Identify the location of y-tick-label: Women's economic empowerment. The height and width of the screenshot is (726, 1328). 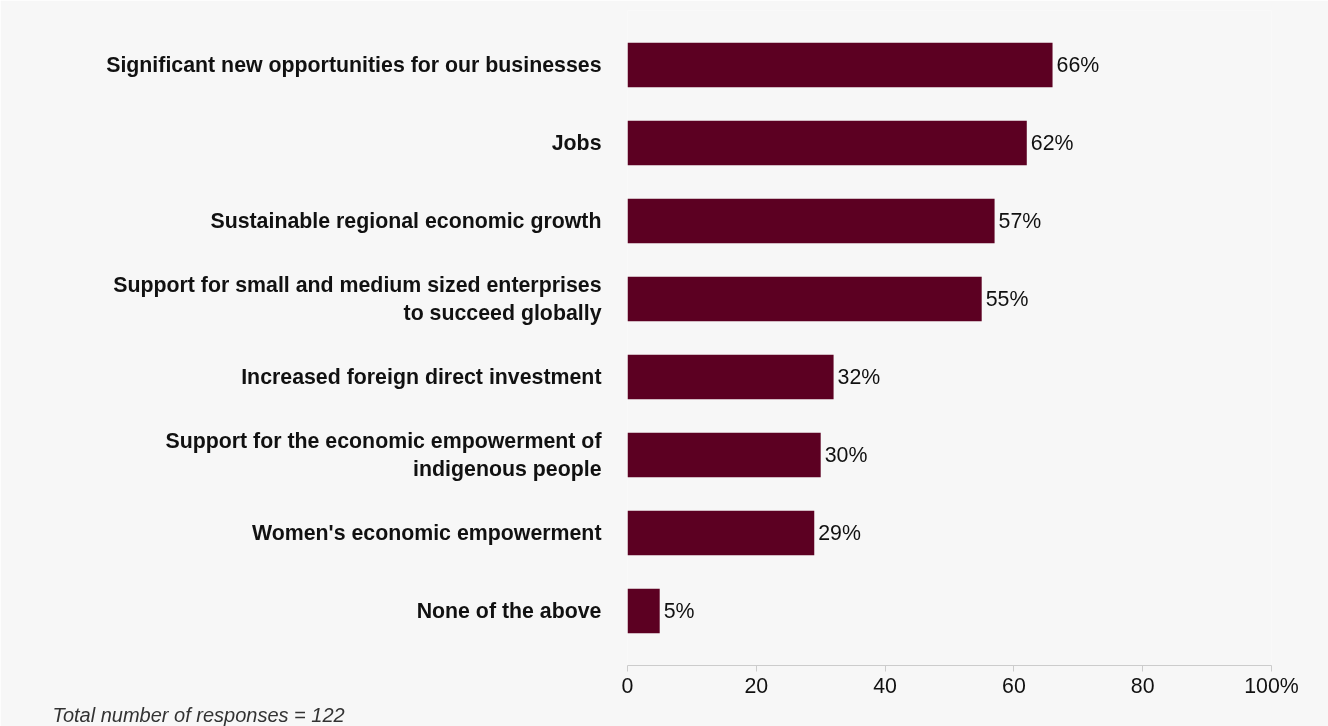
(426, 532).